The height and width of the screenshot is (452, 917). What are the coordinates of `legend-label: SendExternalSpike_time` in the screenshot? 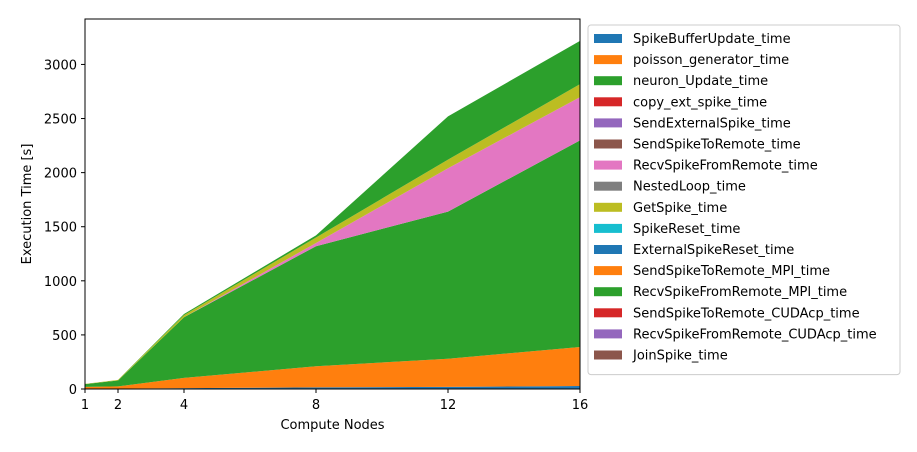 It's located at (712, 123).